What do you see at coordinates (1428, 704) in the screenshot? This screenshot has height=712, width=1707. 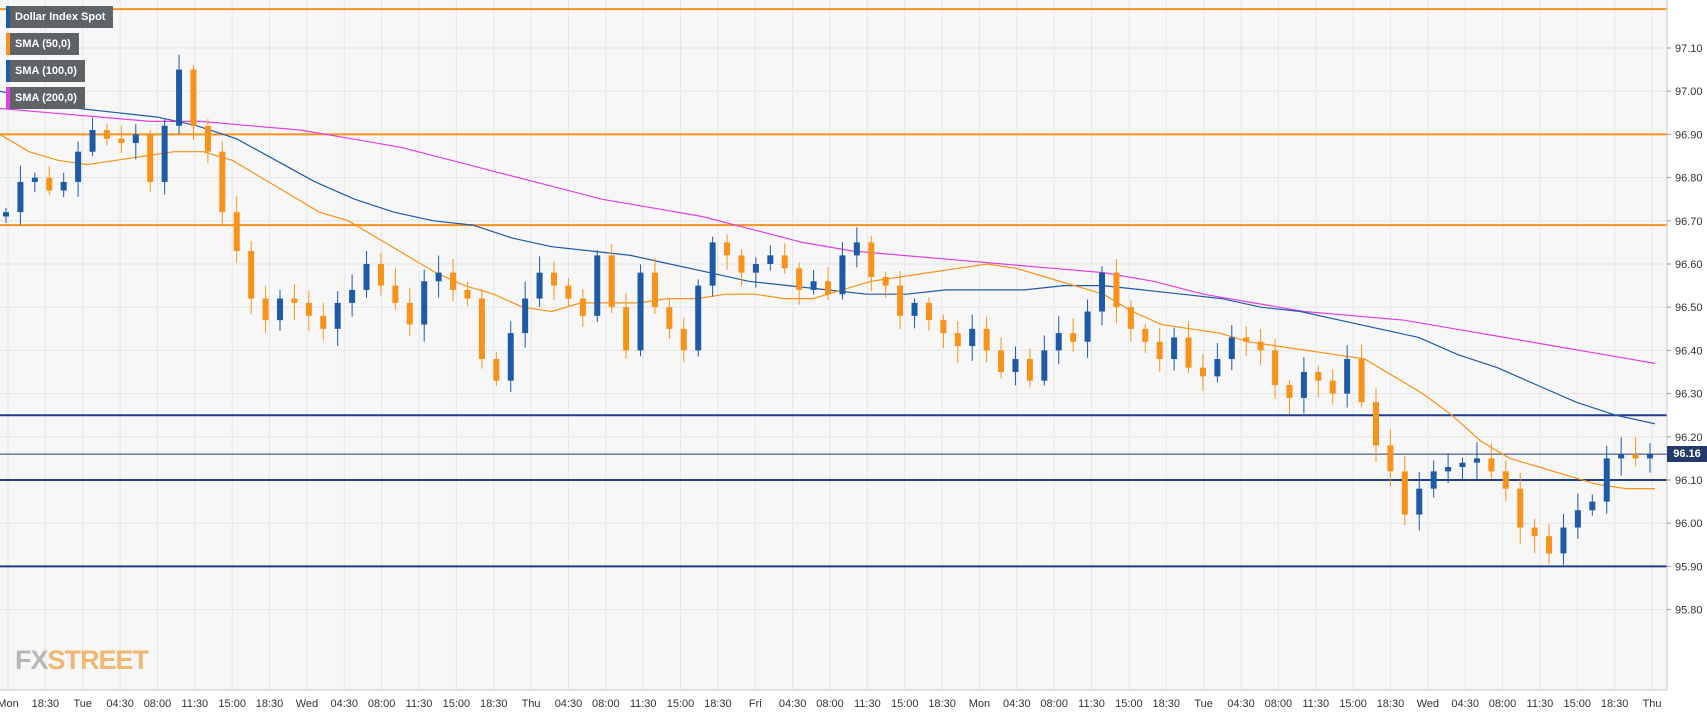 I see `x-tick-label: Wed` at bounding box center [1428, 704].